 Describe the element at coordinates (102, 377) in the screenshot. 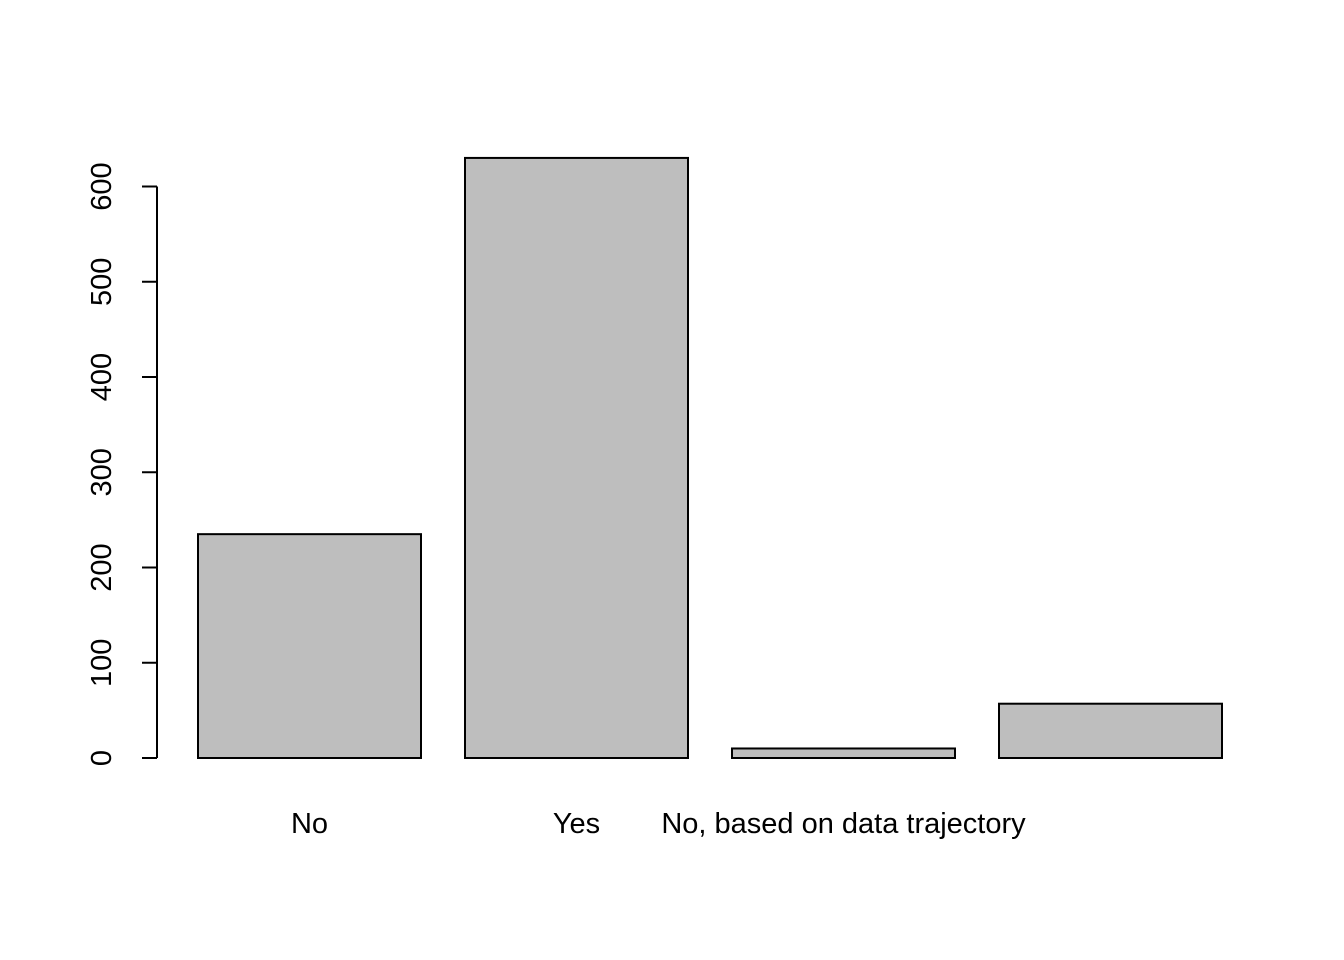

I see `y-tick-label-4: 400` at that location.